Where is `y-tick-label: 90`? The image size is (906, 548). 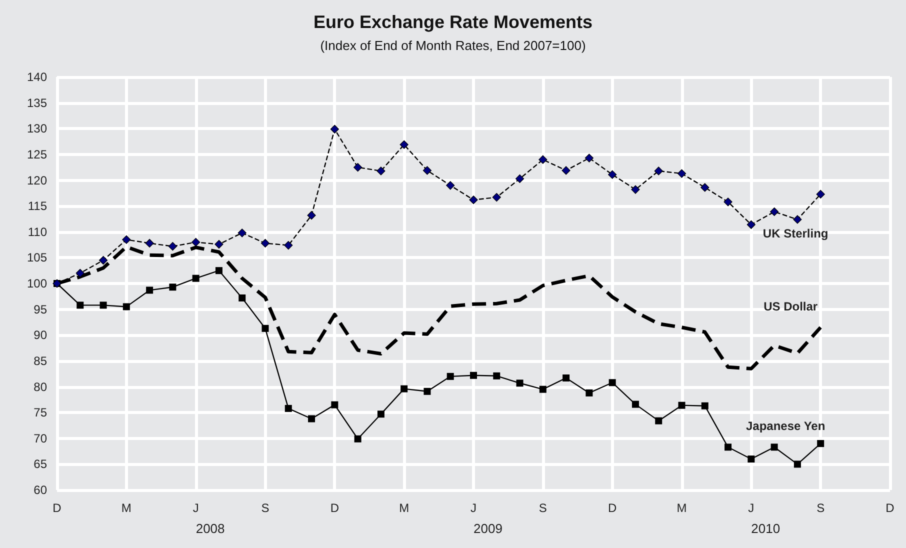
y-tick-label: 90 is located at coordinates (41, 335).